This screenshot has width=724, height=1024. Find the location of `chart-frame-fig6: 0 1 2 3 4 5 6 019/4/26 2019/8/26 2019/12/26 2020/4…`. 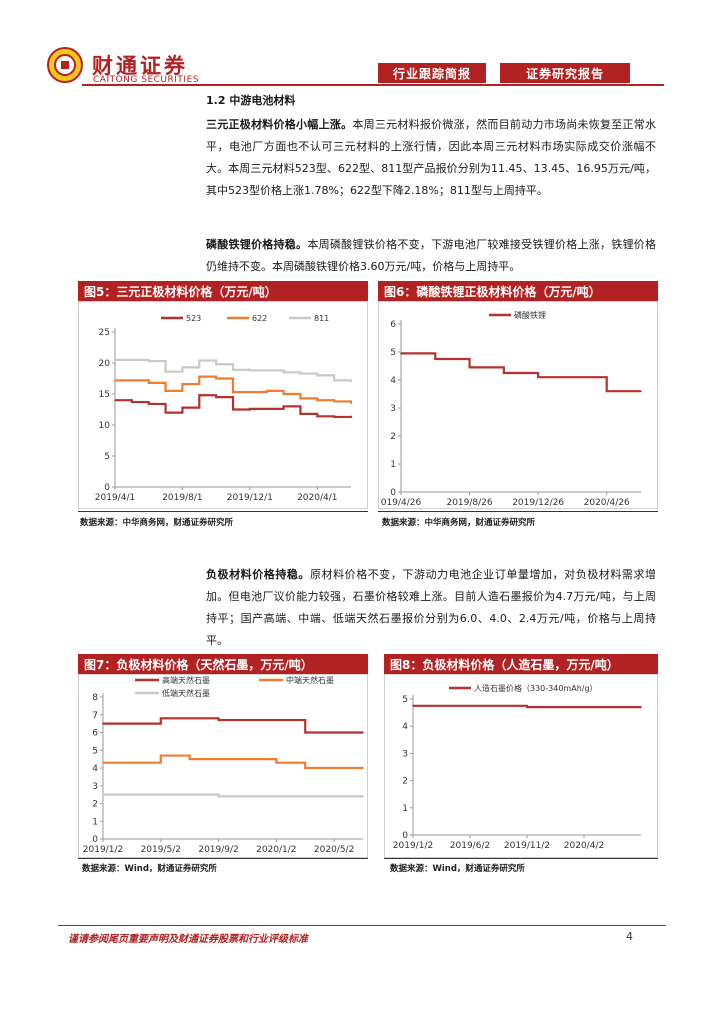

chart-frame-fig6: 0 1 2 3 4 5 6 019/4/26 2019/8/26 2019/12/26 2020/4… is located at coordinates (518, 405).